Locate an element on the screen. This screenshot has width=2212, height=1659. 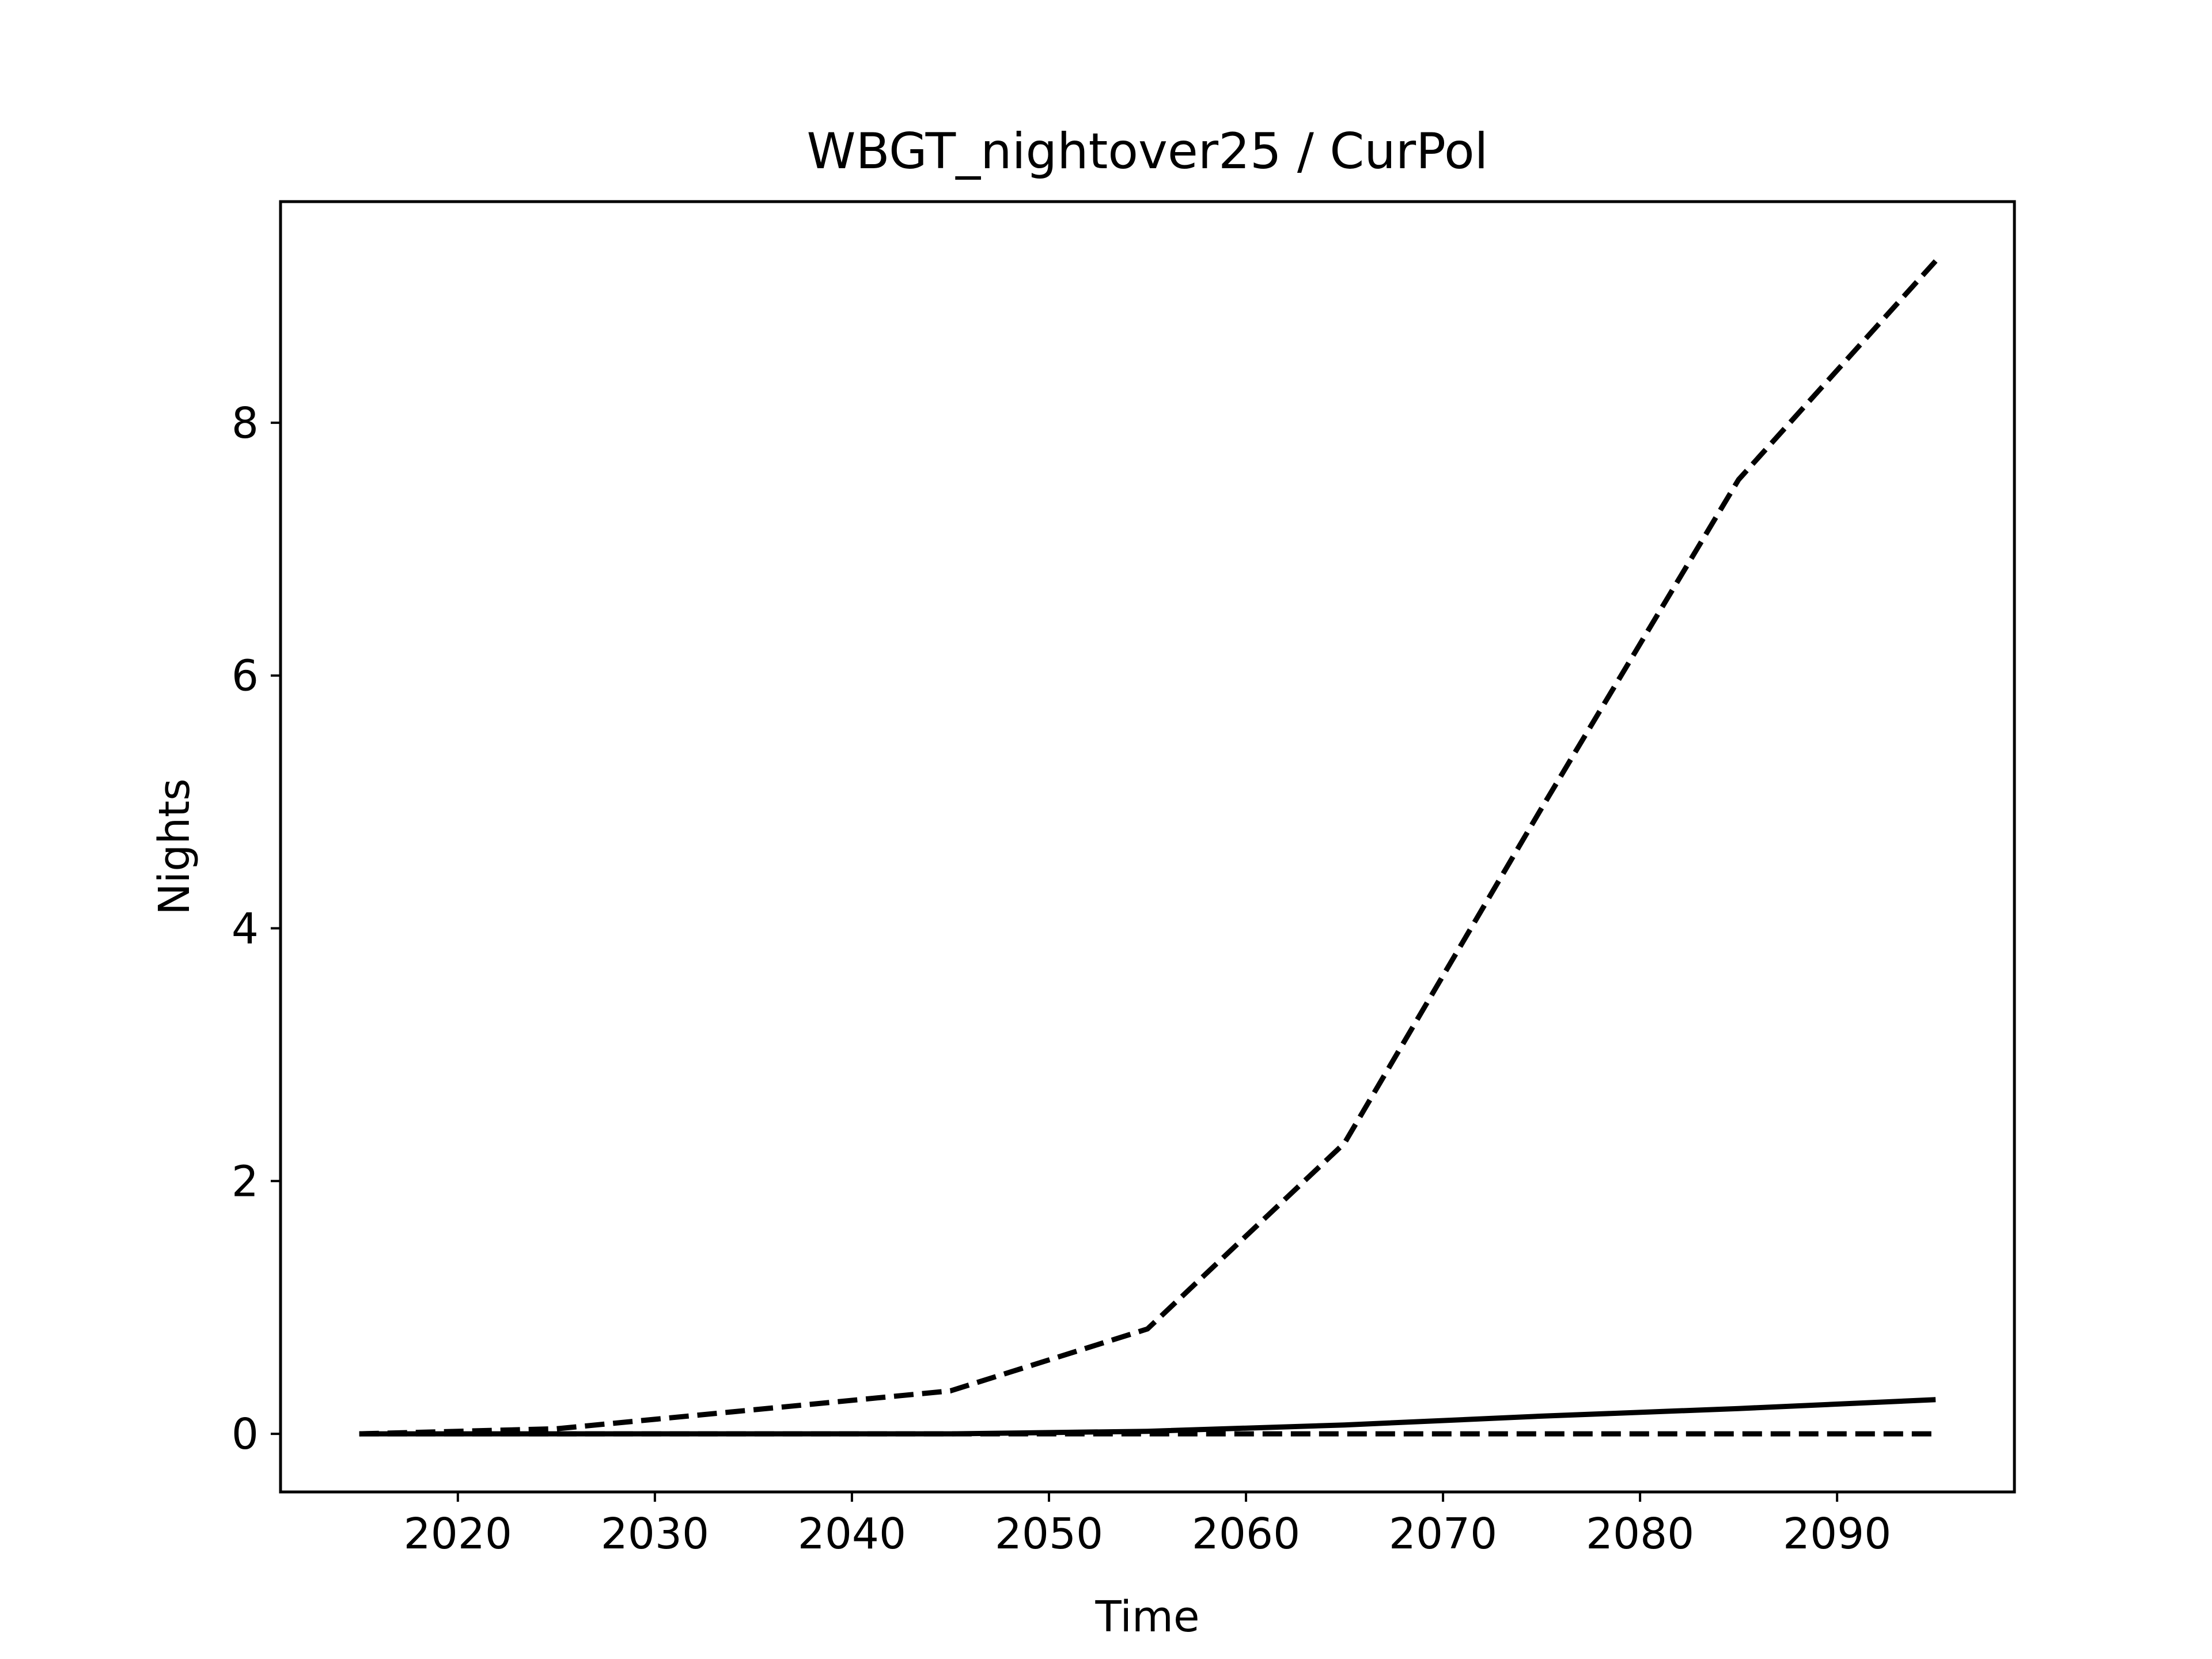
x-tick-label: 2080 is located at coordinates (1640, 1534).